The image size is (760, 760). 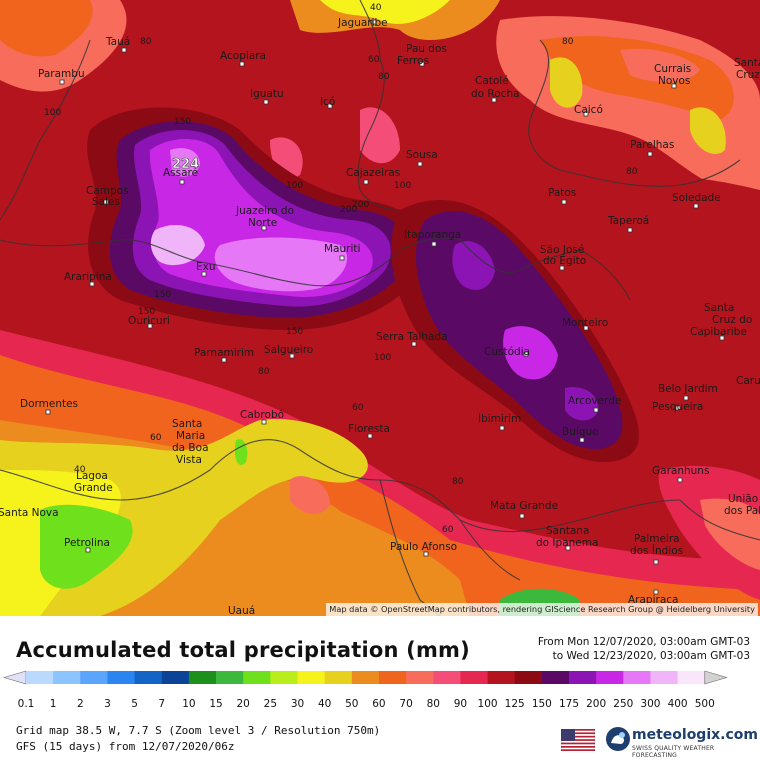 I want to click on place-label: Grande, so click(x=93, y=488).